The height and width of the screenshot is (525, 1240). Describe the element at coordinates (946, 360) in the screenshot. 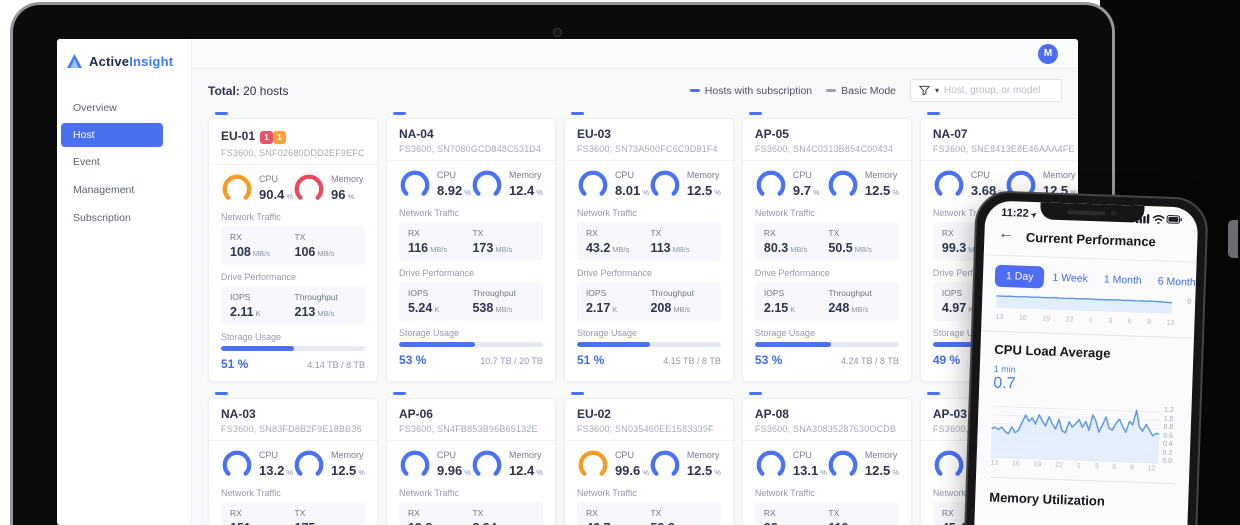

I see `storage-percent: 49 %` at that location.